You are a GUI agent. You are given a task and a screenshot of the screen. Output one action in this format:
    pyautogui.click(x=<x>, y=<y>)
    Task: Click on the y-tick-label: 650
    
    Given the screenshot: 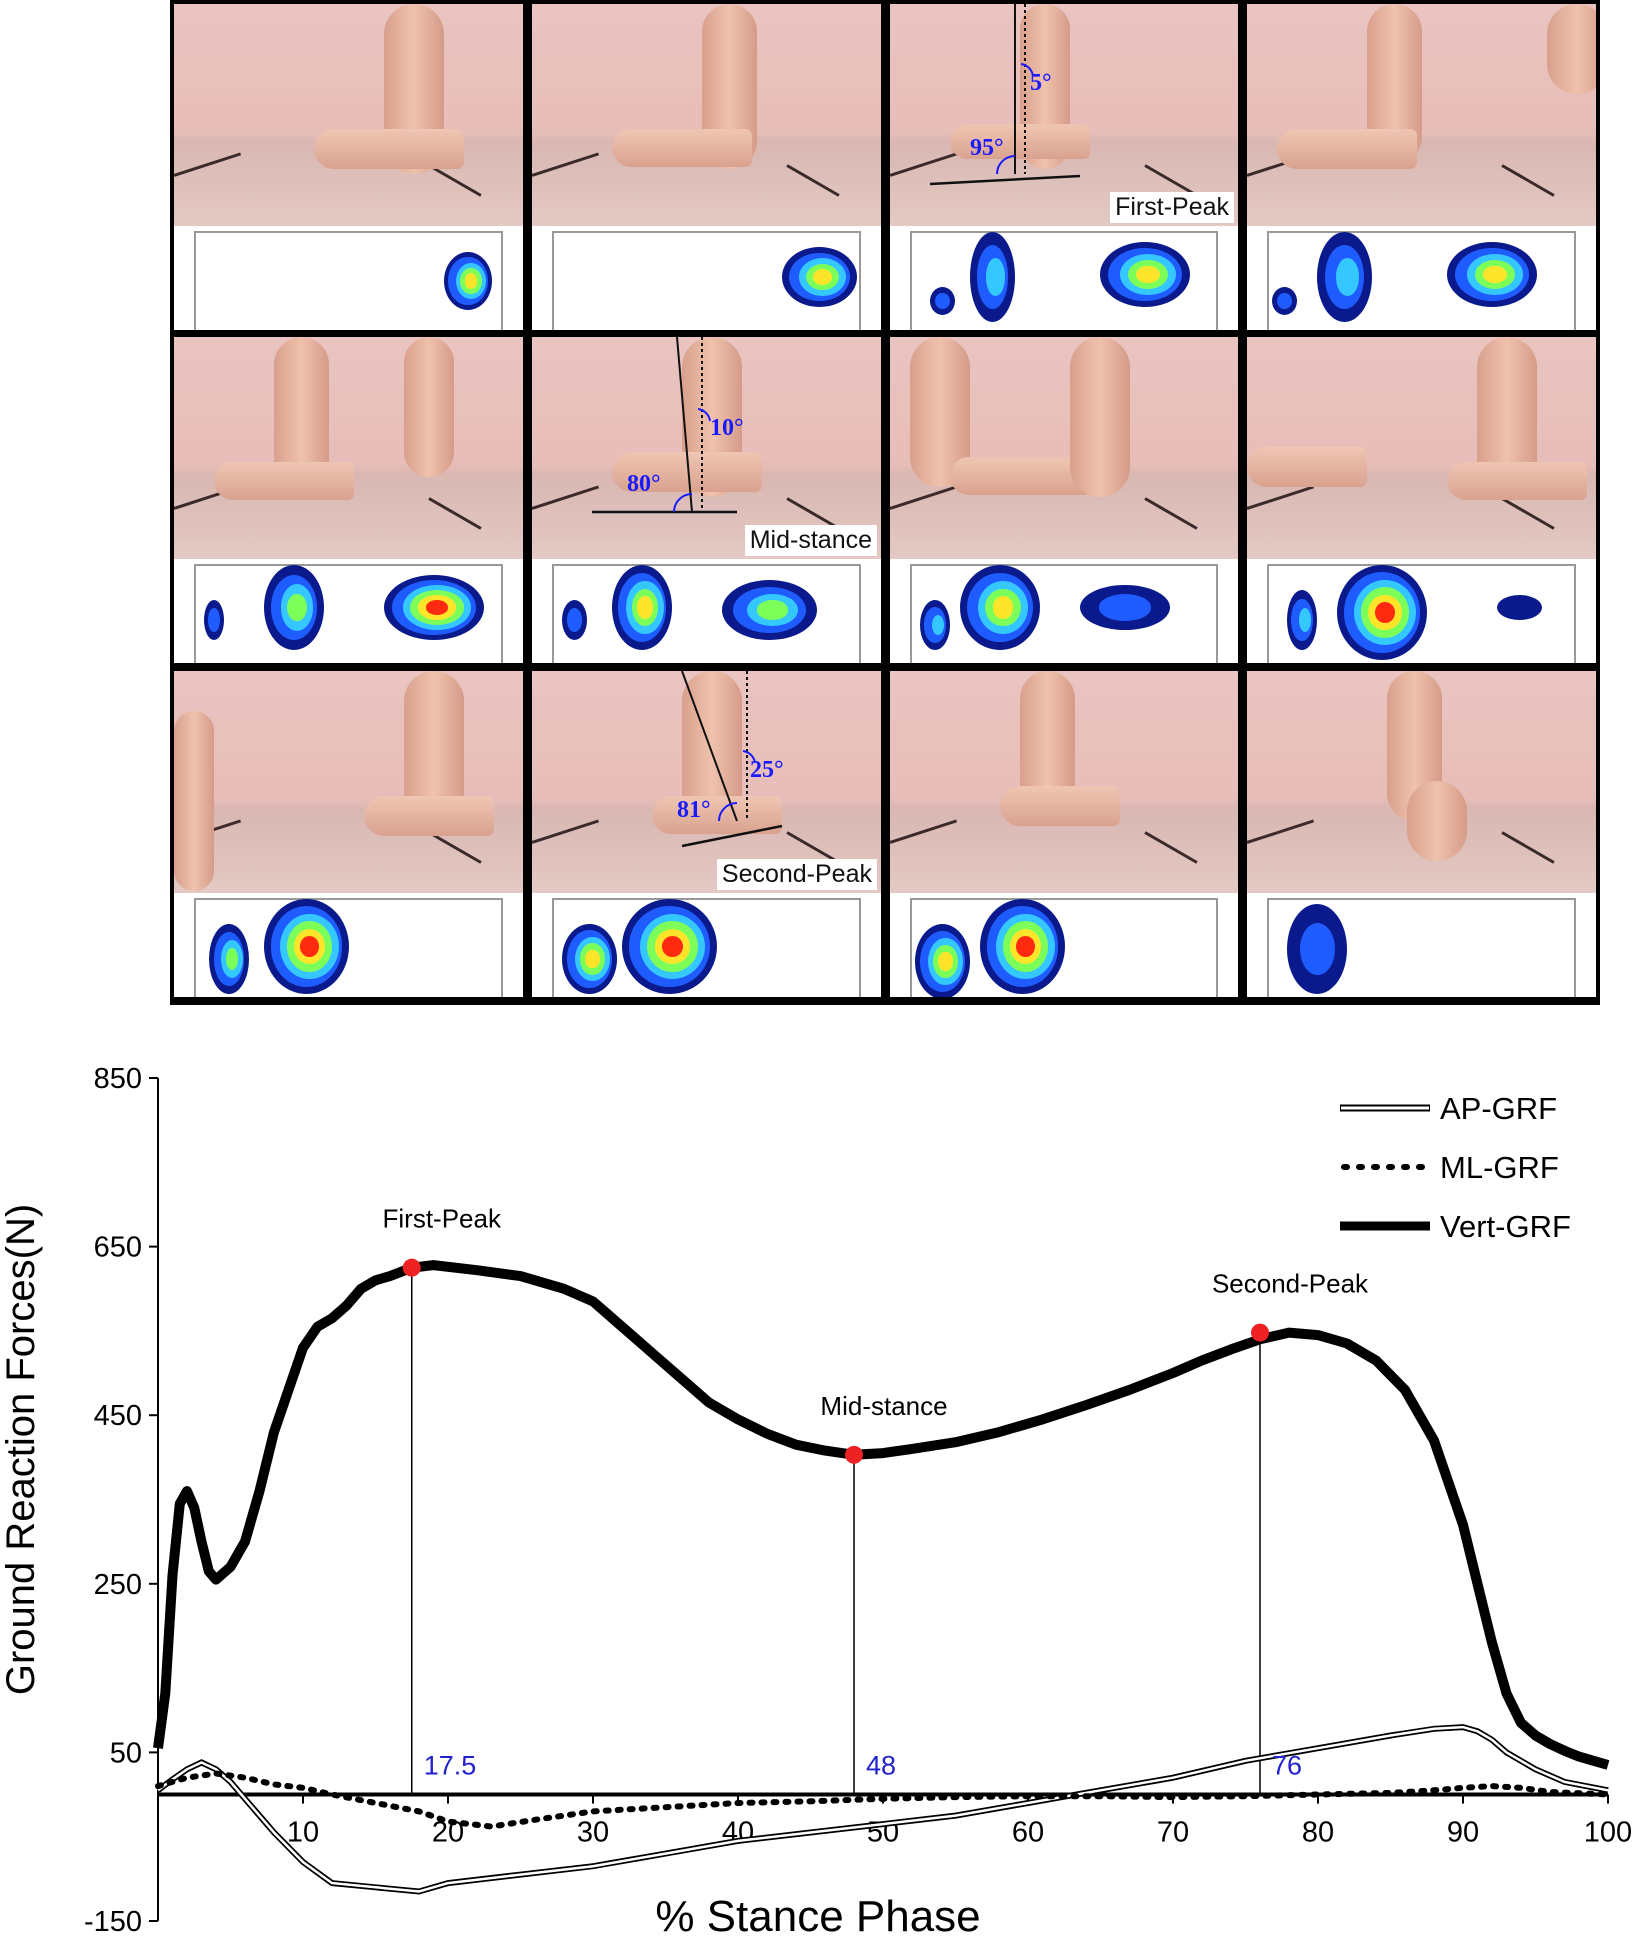 What is the action you would take?
    pyautogui.click(x=118, y=1248)
    